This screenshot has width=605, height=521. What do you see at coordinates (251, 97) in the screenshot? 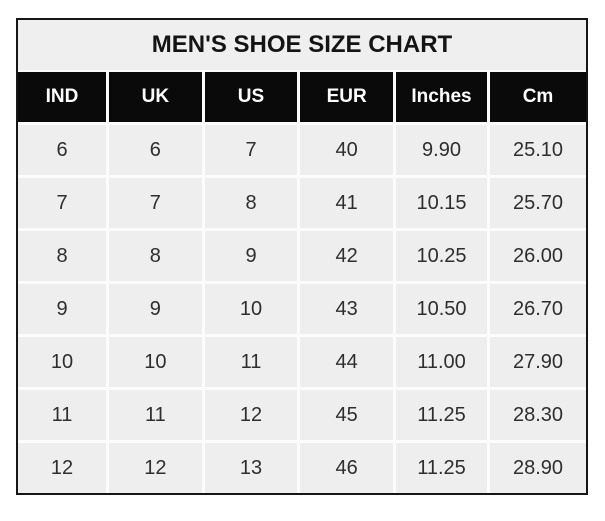
I see `column-header-us: US` at bounding box center [251, 97].